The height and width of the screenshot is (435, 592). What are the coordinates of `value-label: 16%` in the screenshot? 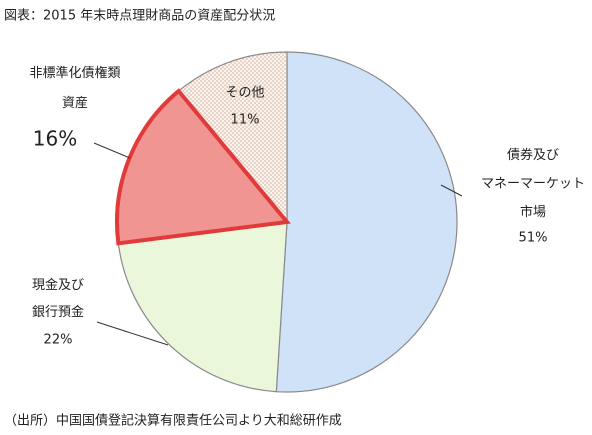 It's located at (55, 139).